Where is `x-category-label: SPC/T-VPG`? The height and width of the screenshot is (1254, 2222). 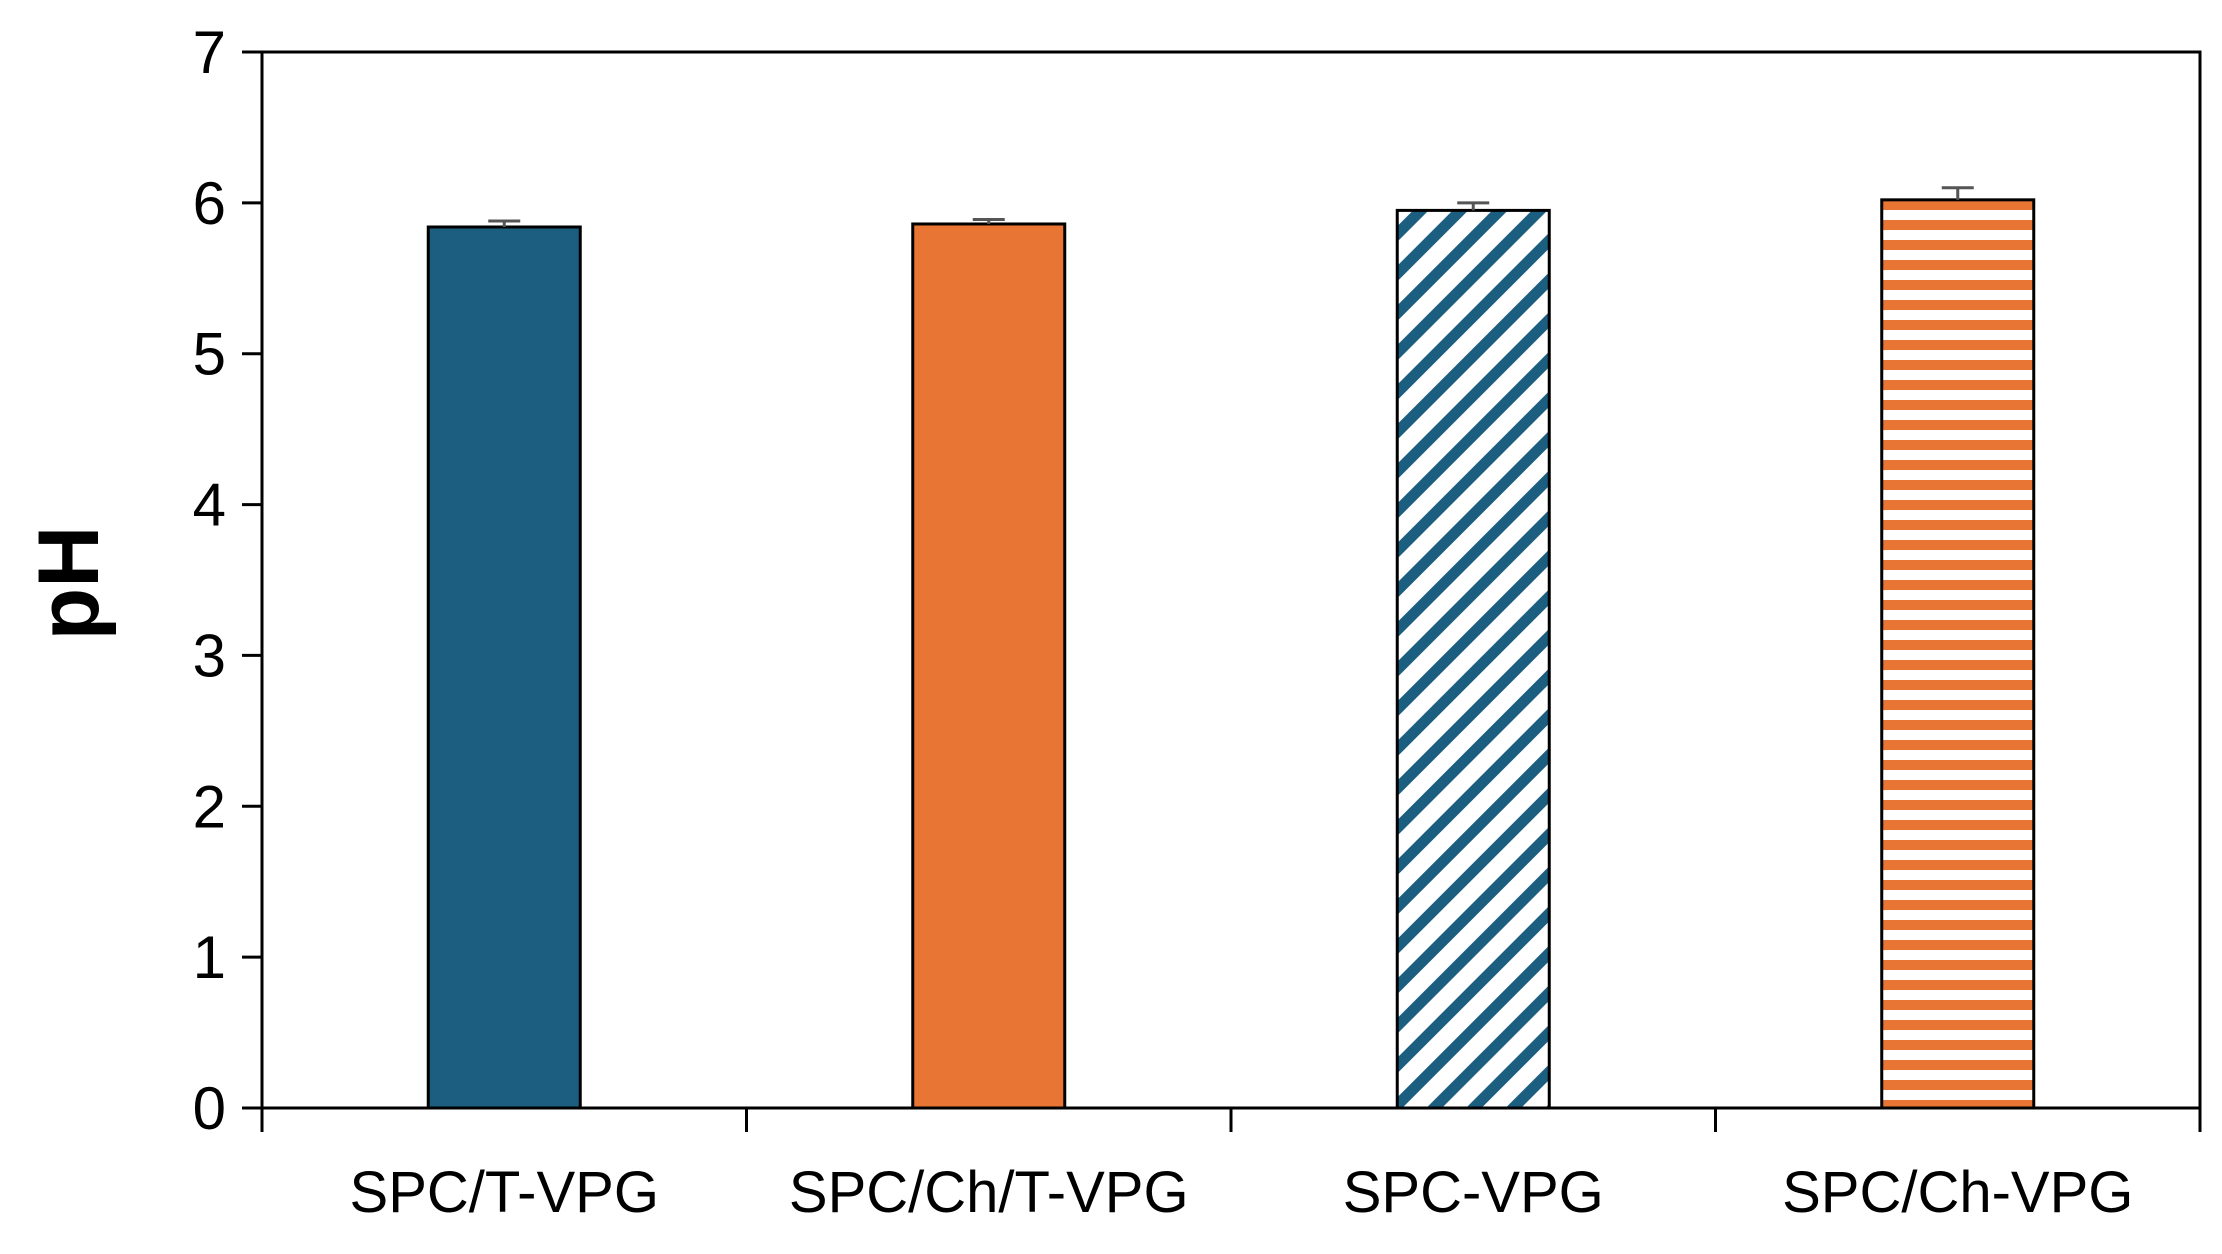
x-category-label: SPC/T-VPG is located at coordinates (504, 1192).